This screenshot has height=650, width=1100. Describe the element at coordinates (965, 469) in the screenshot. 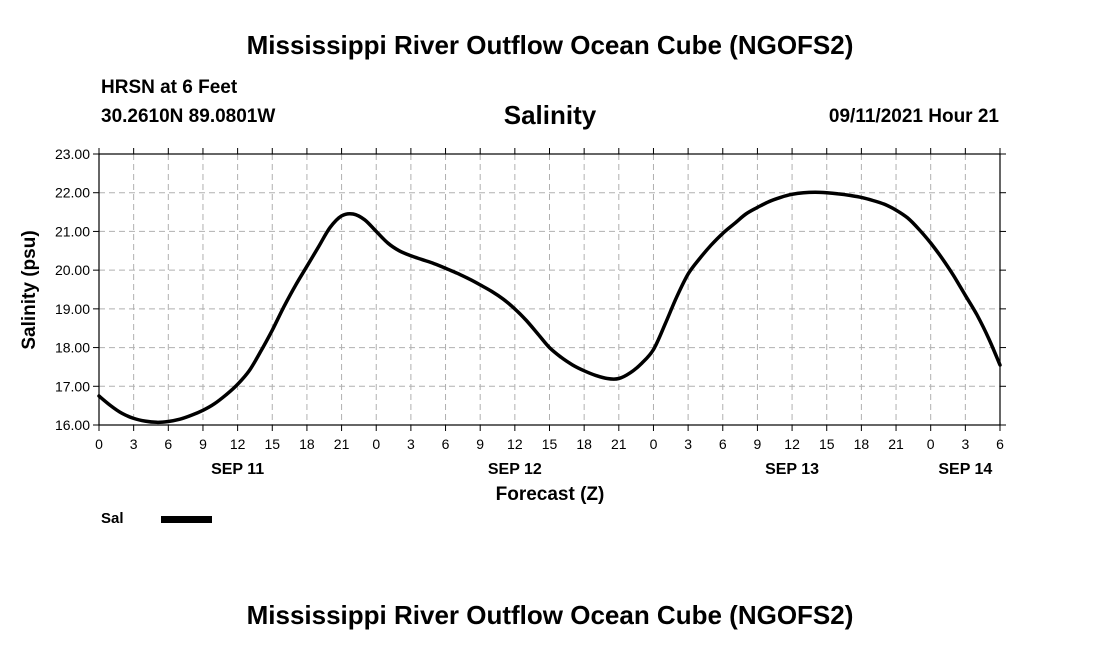

I see `date-label: SEP 14` at that location.